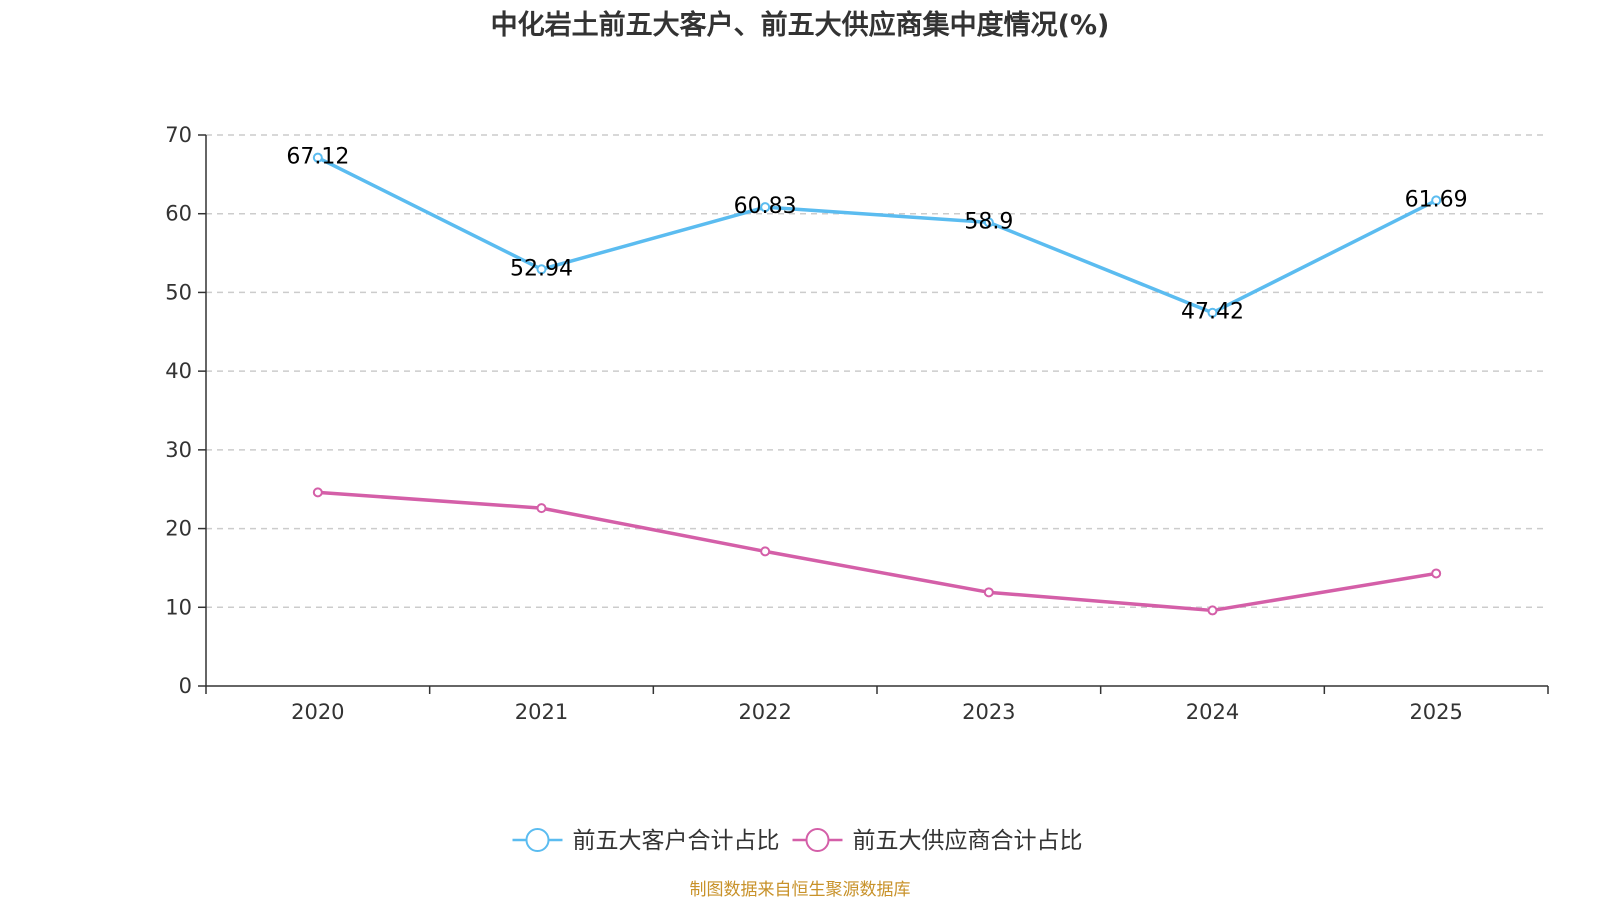  I want to click on data-label: 60.83, so click(765, 206).